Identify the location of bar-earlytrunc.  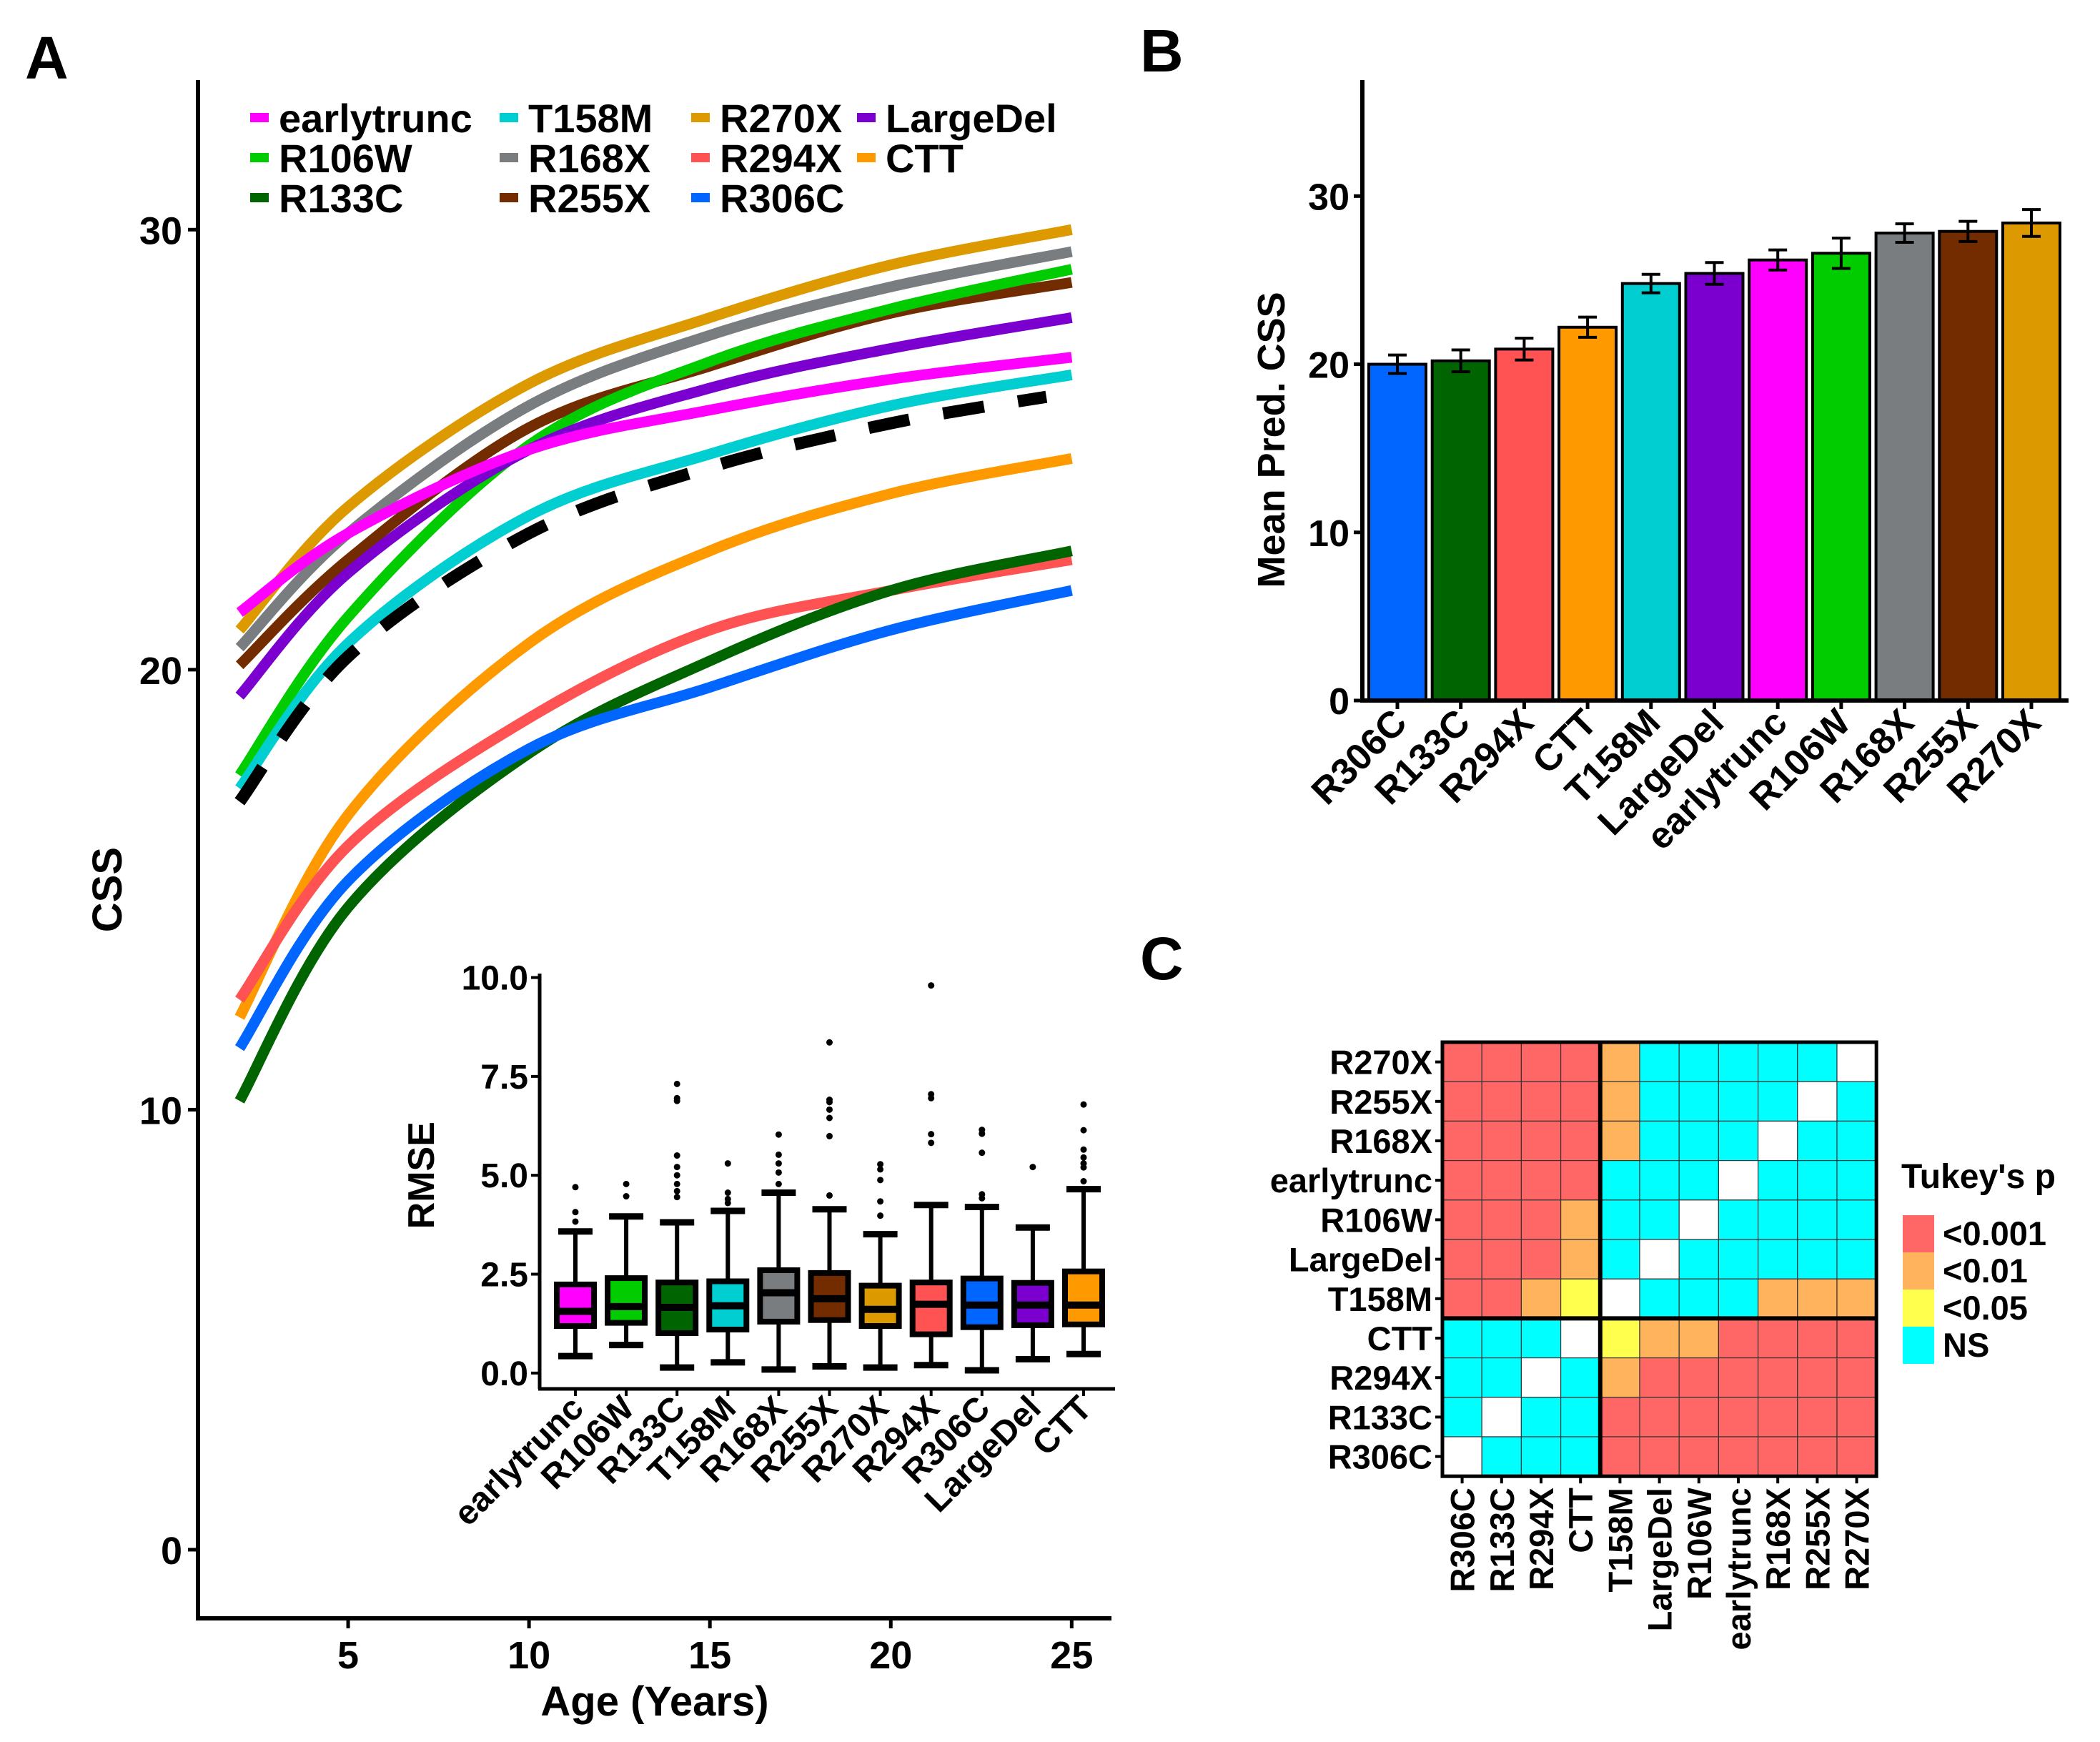
(1778, 480).